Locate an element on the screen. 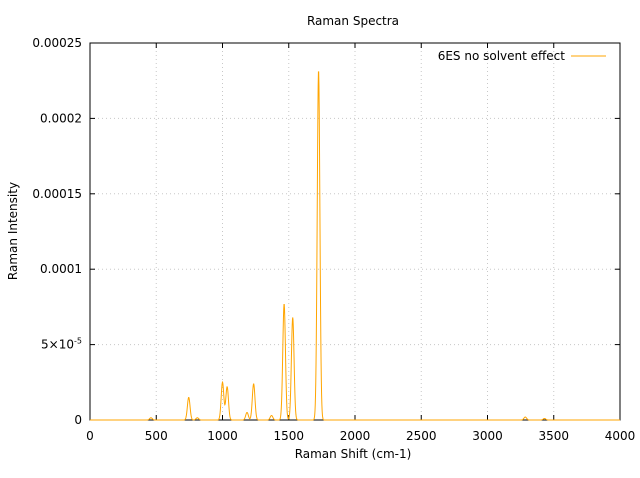  x-tick-label: 2500 is located at coordinates (421, 436).